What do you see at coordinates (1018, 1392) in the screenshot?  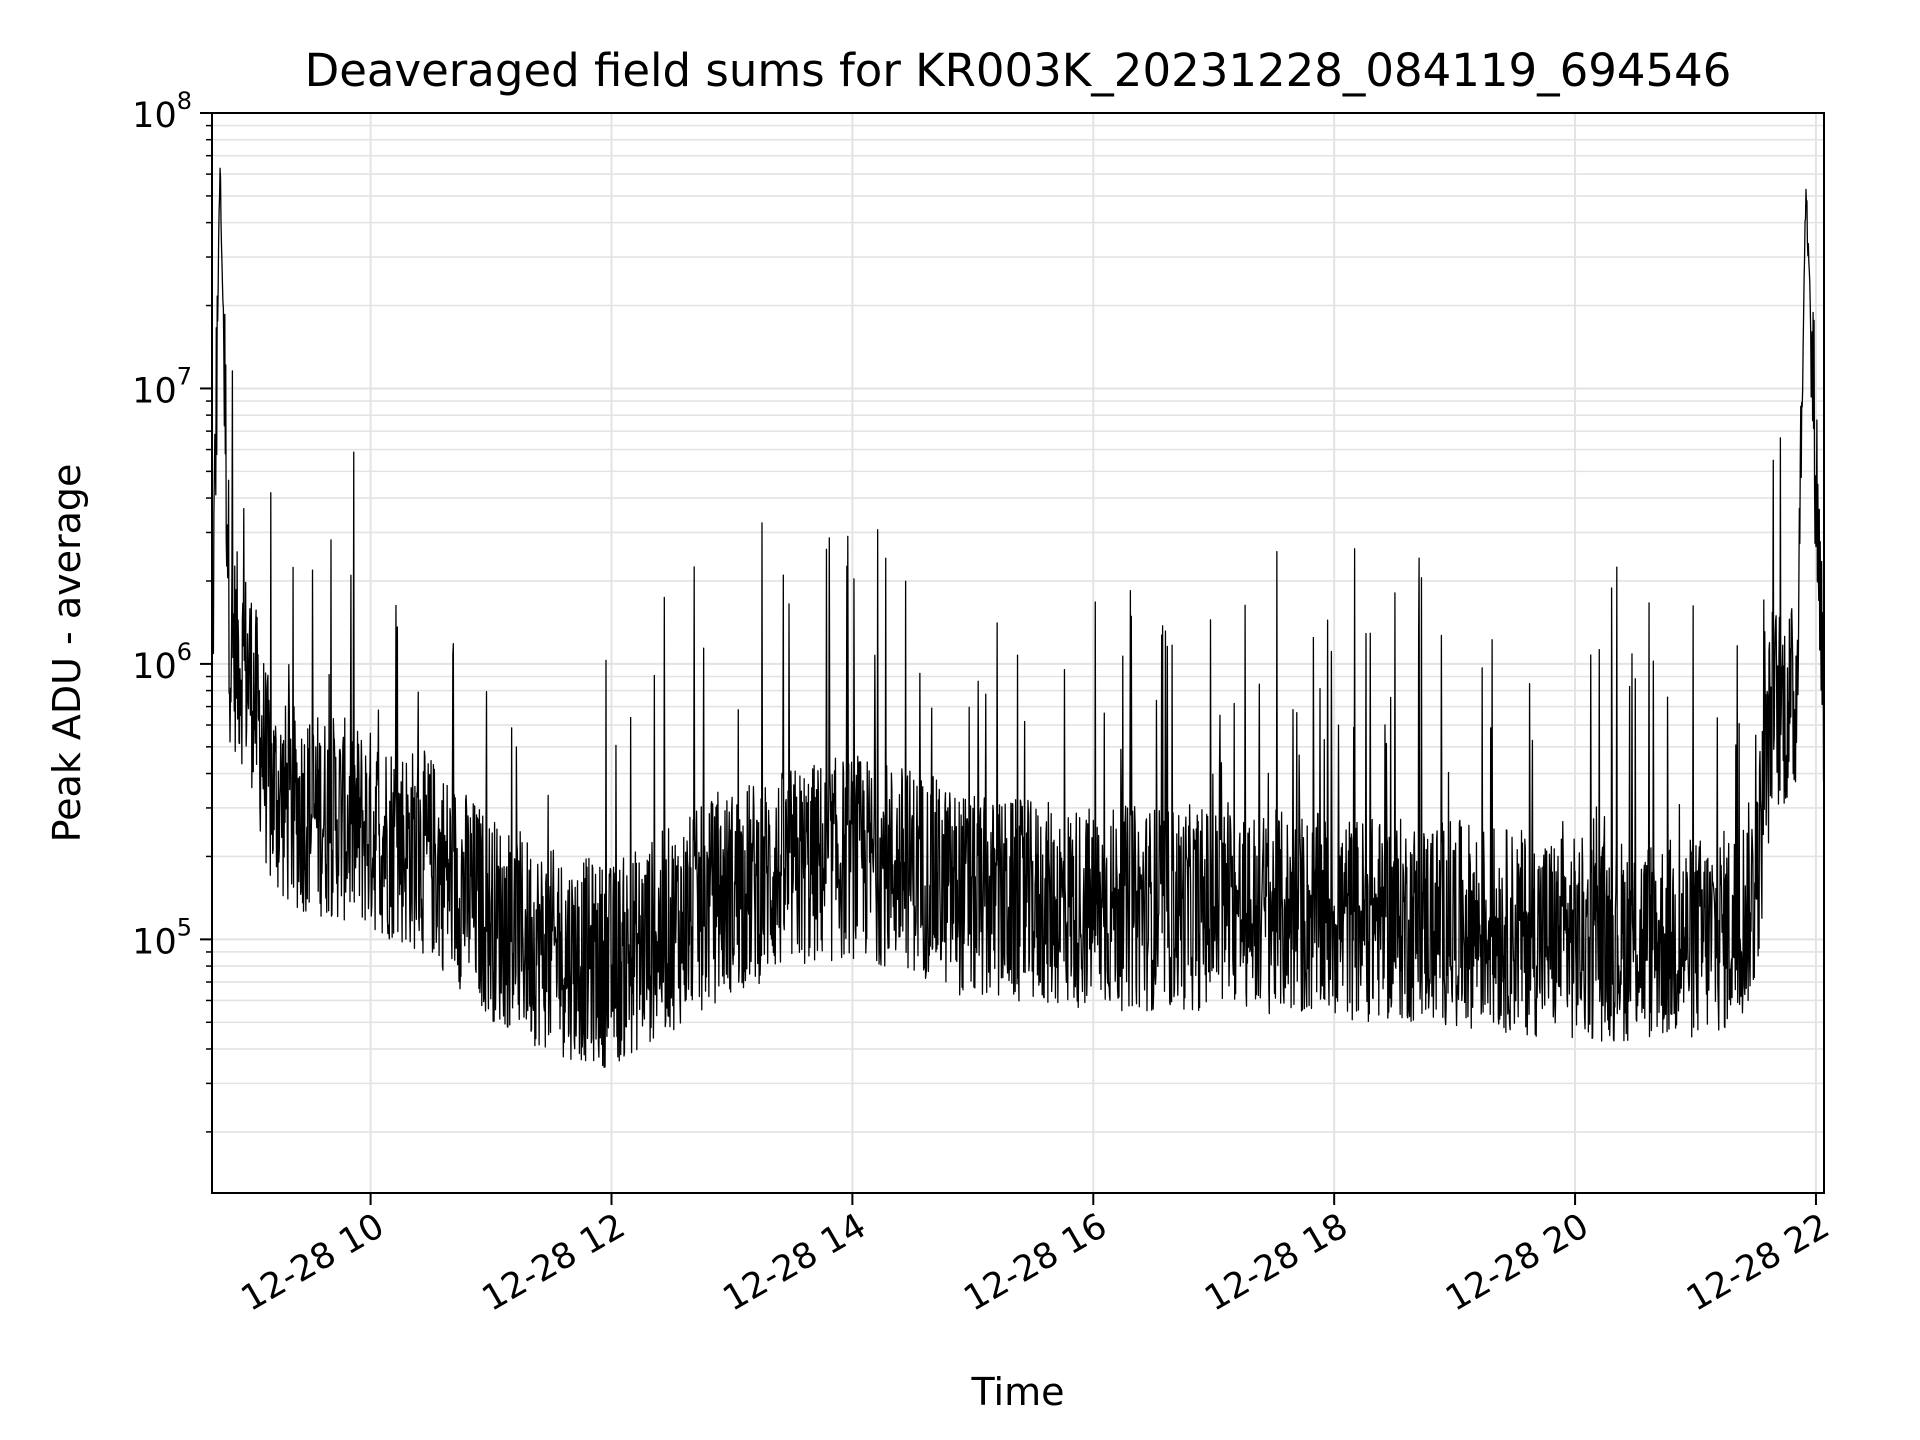 I see `x-axis-label: Time` at bounding box center [1018, 1392].